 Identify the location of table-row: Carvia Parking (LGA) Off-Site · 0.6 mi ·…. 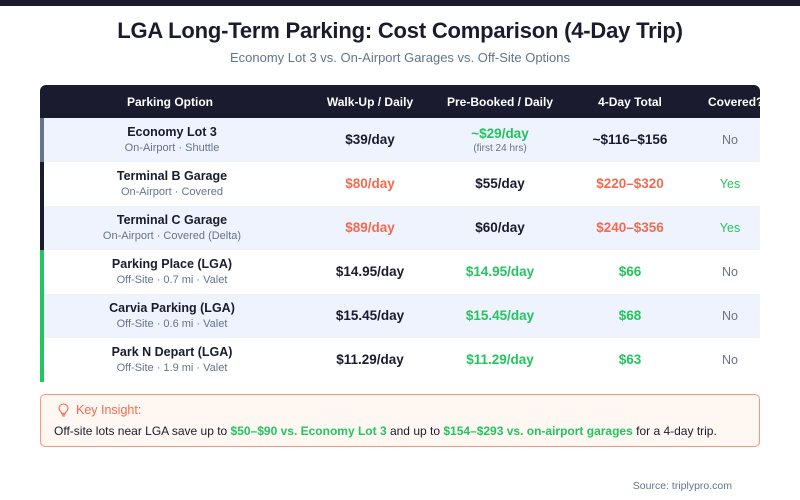
(400, 316).